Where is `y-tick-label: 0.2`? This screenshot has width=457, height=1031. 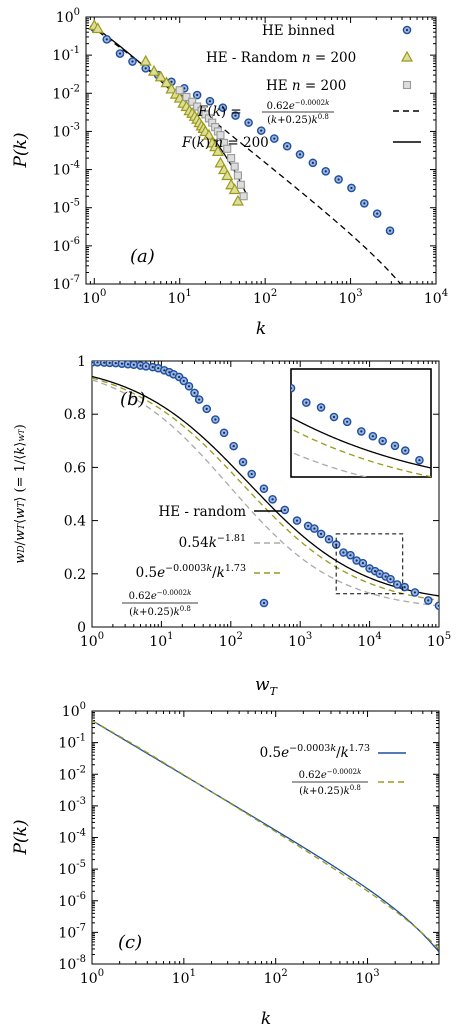
y-tick-label: 0.2 is located at coordinates (75, 575).